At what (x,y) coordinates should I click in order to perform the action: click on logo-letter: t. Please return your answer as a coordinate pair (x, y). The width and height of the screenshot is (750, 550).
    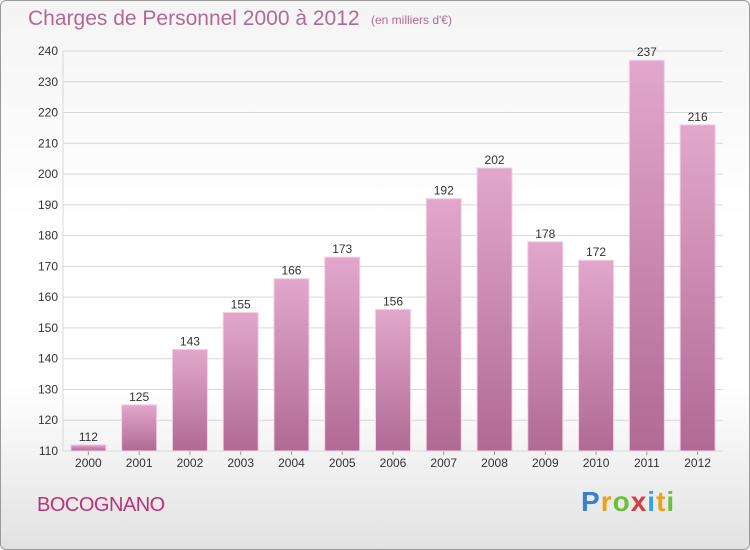
    Looking at the image, I should click on (661, 501).